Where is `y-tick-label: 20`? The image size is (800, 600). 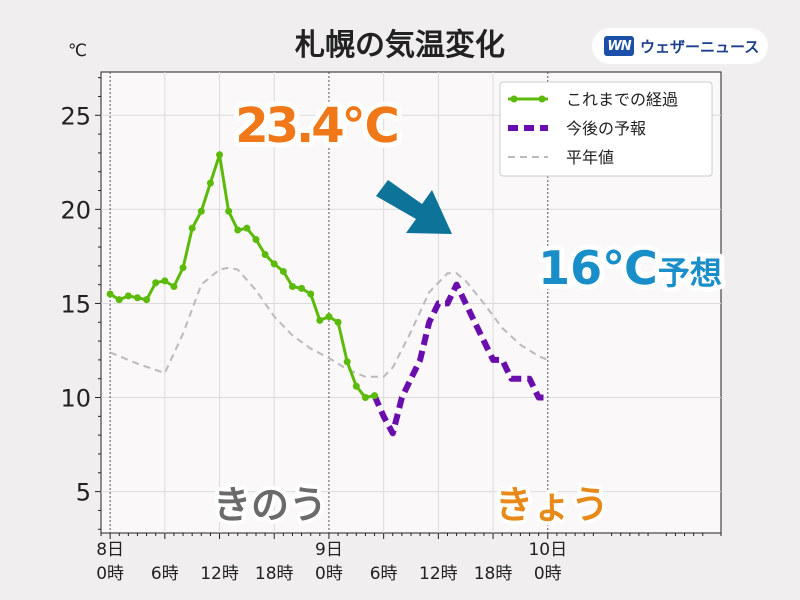 y-tick-label: 20 is located at coordinates (75, 210).